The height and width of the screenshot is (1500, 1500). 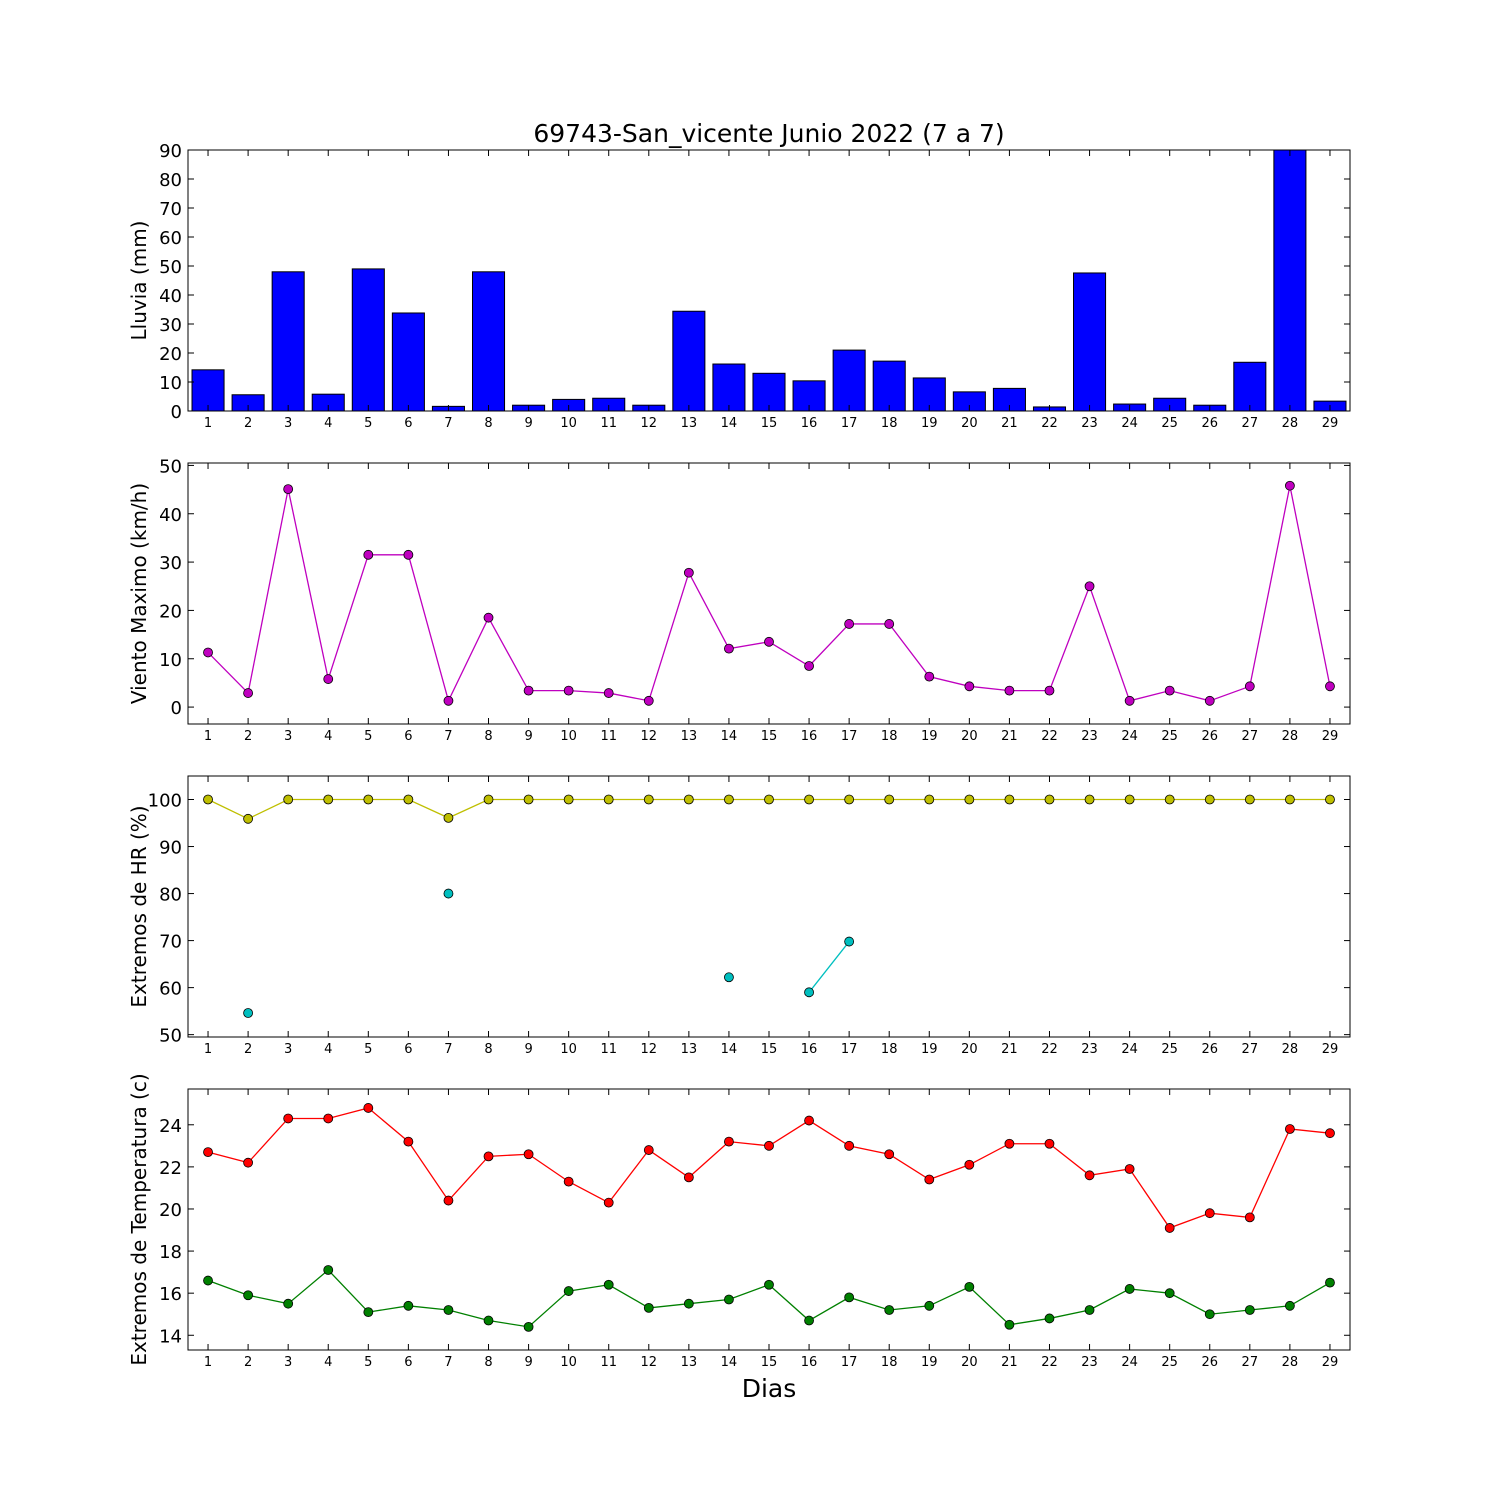 I want to click on humidity-xtick-label: 5, so click(x=368, y=1049).